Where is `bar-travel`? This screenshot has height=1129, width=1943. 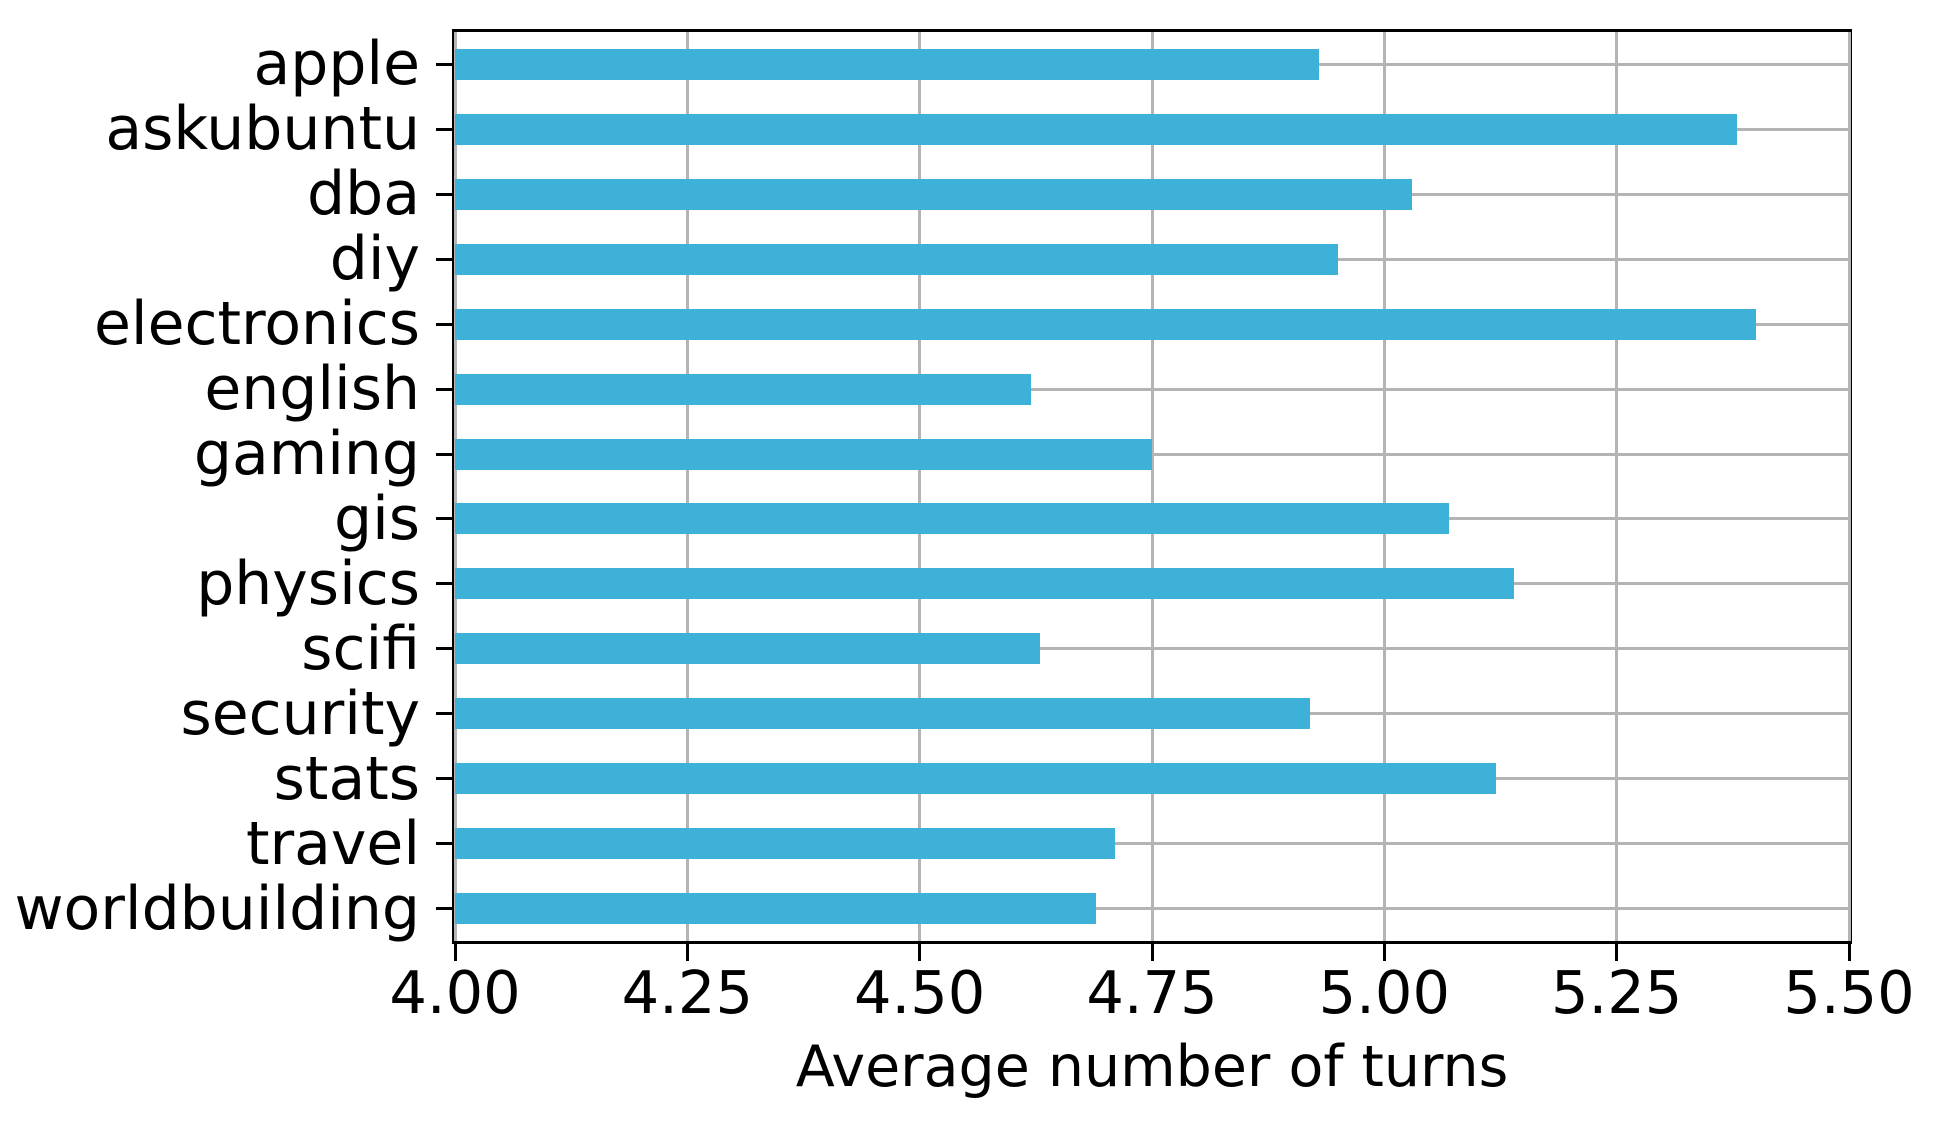 bar-travel is located at coordinates (785, 844).